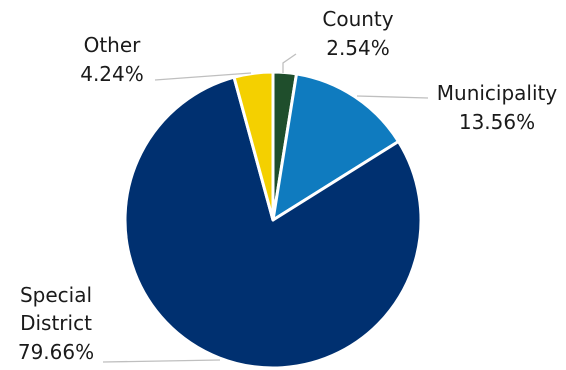  What do you see at coordinates (113, 45) in the screenshot?
I see `label-other: Other` at bounding box center [113, 45].